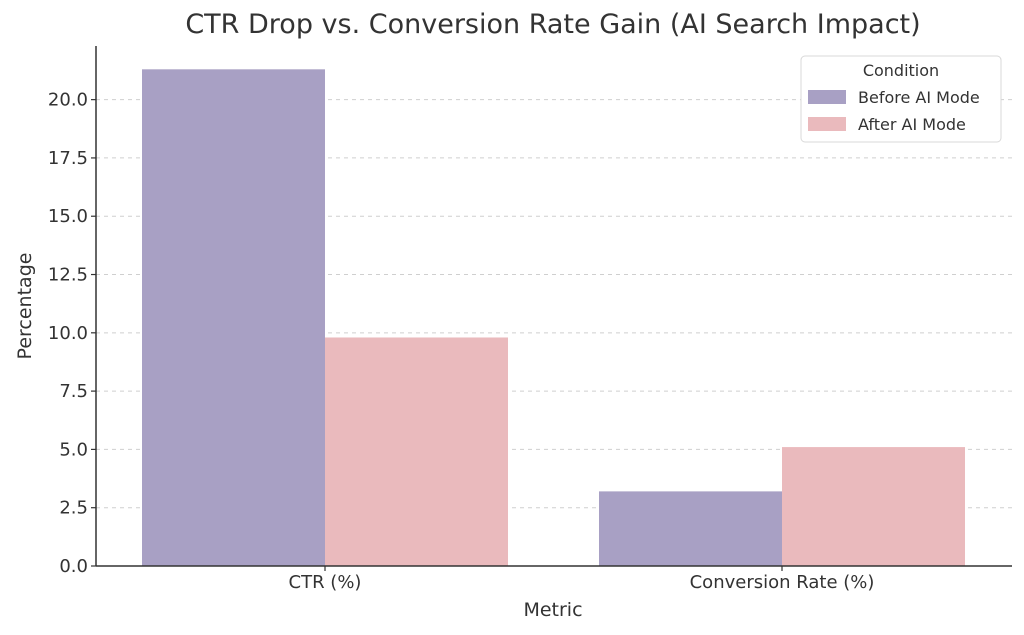 Image resolution: width=1024 pixels, height=635 pixels. What do you see at coordinates (68, 158) in the screenshot?
I see `y-tick-label: 17.5` at bounding box center [68, 158].